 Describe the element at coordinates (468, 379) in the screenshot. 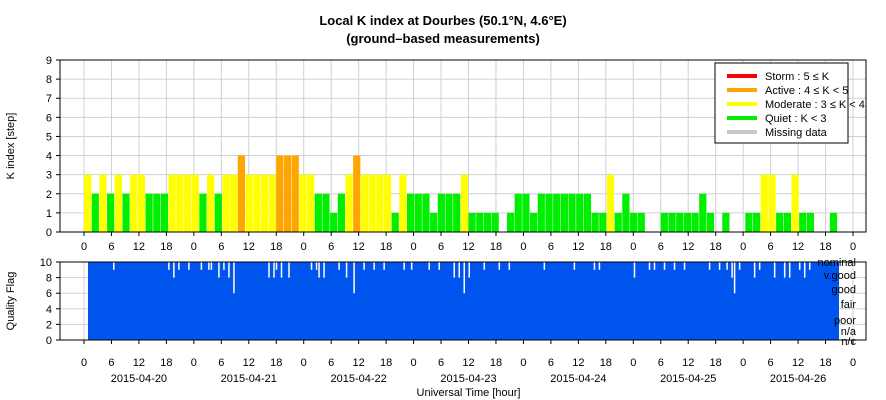

I see `date-label: 2015-04-23` at that location.